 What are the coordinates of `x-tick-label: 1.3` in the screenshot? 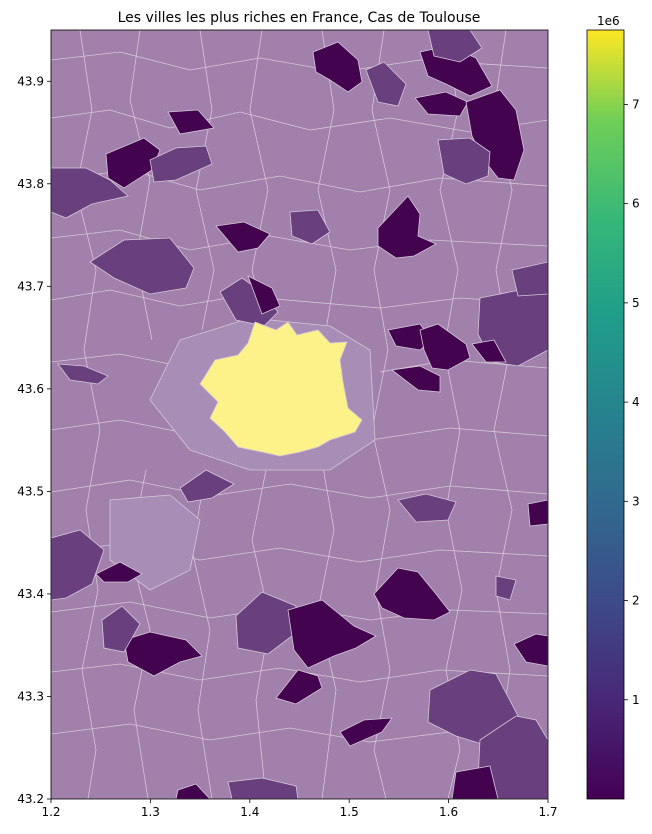 It's located at (150, 812).